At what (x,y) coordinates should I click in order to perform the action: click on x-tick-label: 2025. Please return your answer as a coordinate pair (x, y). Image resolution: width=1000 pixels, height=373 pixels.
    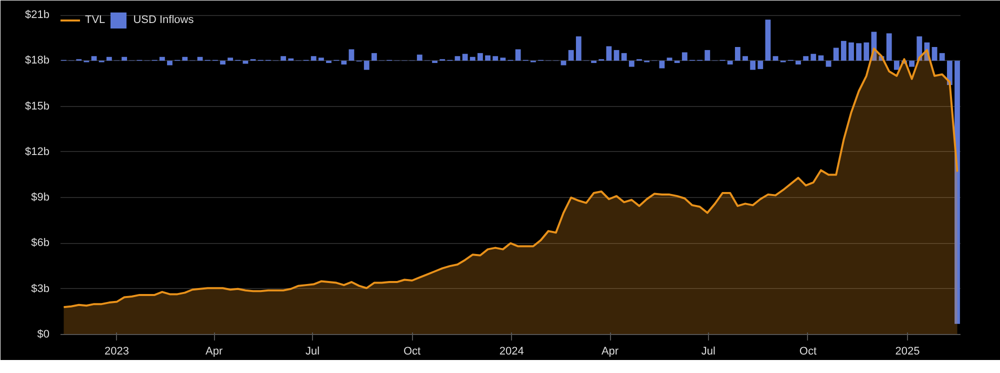
    Looking at the image, I should click on (907, 352).